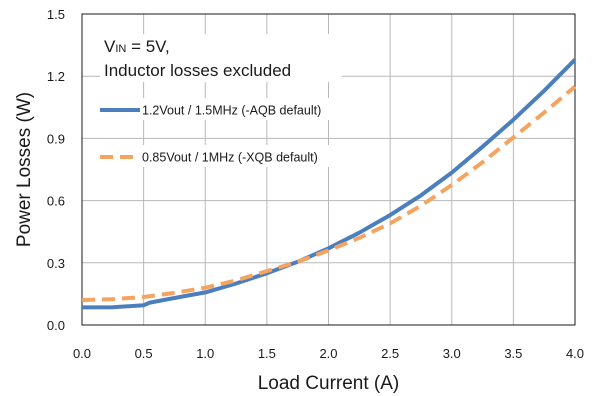  Describe the element at coordinates (231, 111) in the screenshot. I see `legend-label-1: 1.2Vout / 1.5MHz (-AQB default)` at that location.